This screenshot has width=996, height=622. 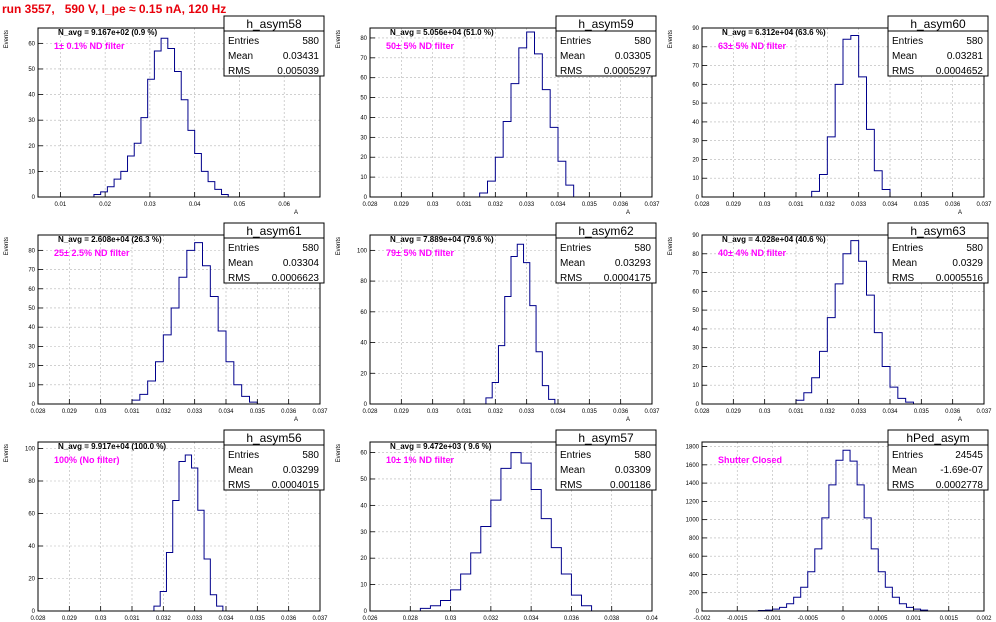 I want to click on x-tick-label: 0.002, so click(x=984, y=619).